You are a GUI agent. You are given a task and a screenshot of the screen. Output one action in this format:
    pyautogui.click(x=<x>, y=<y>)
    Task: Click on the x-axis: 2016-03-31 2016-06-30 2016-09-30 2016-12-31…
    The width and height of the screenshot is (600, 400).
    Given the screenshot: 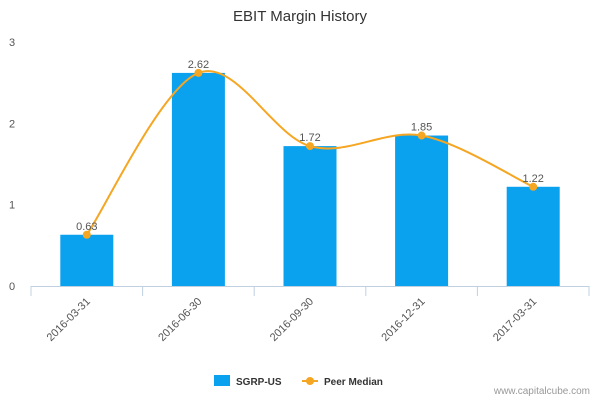 What is the action you would take?
    pyautogui.click(x=310, y=315)
    